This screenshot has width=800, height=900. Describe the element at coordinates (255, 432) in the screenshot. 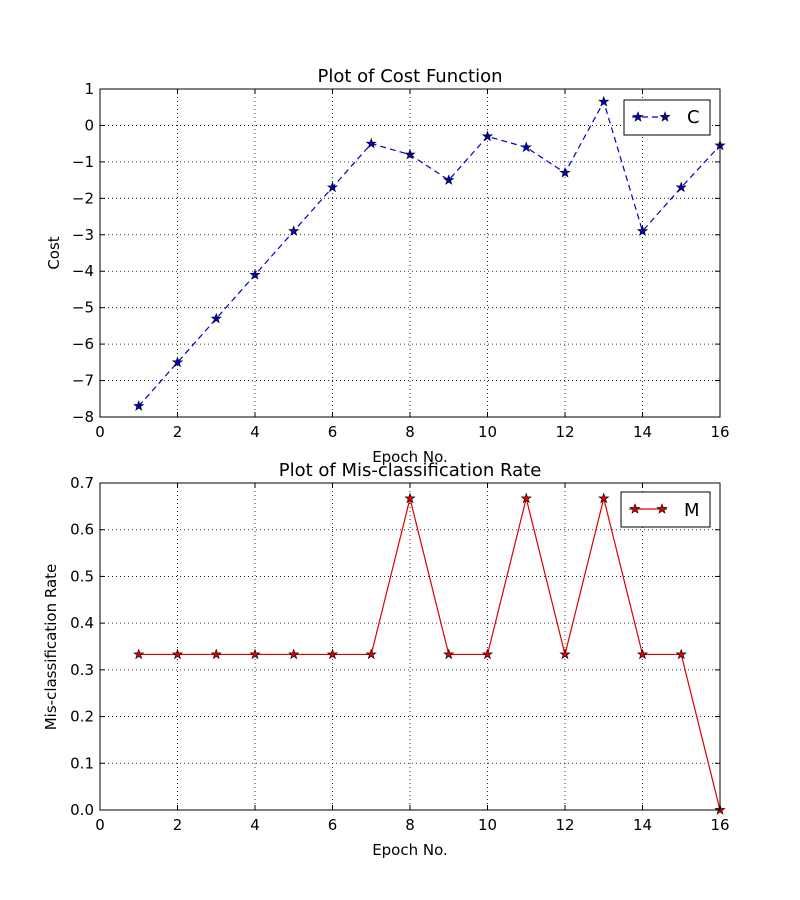

I see `cost-chart-xtick-label: 4` at that location.